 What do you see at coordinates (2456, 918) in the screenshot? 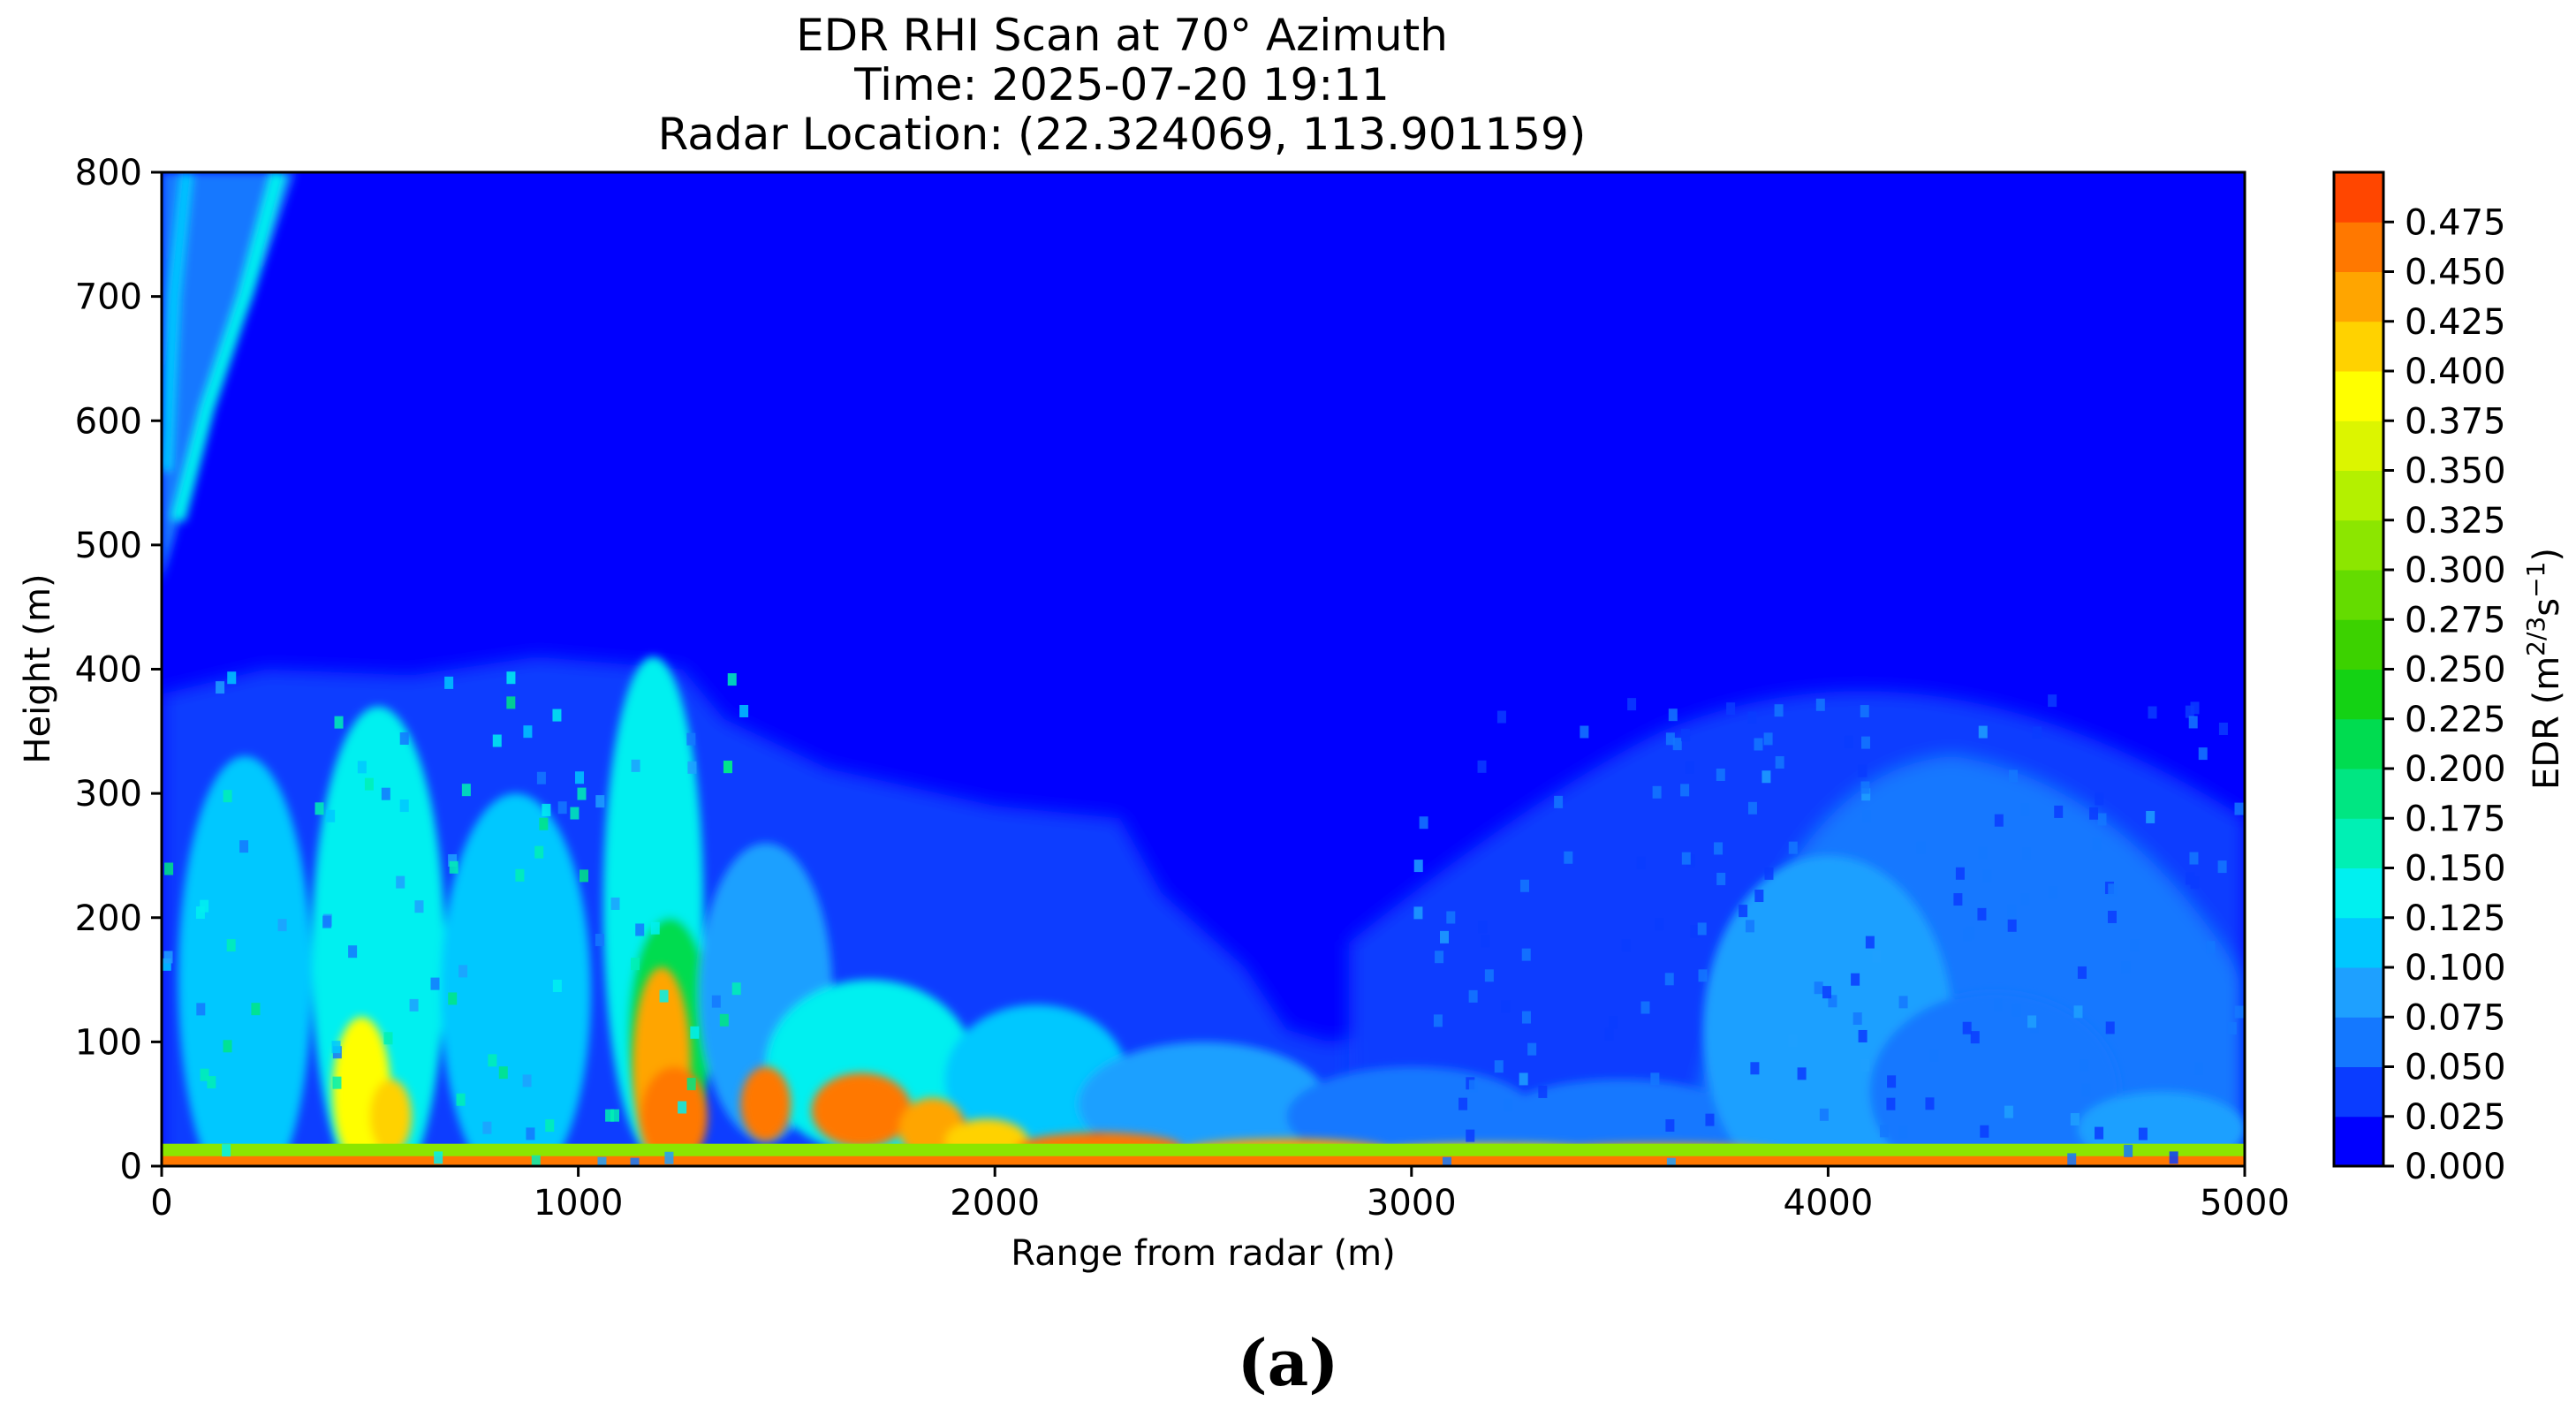
I see `colorbar-tick-label-5: 0.125` at bounding box center [2456, 918].